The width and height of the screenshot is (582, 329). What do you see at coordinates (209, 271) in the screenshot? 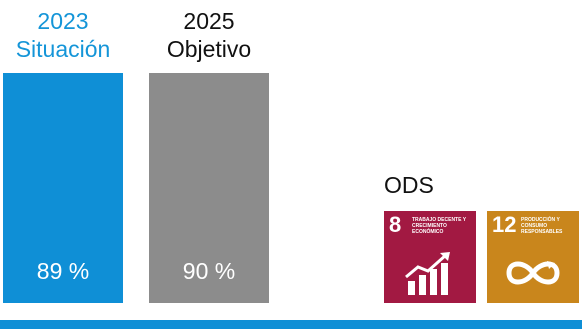
I see `bar-value-label: 90 %` at bounding box center [209, 271].